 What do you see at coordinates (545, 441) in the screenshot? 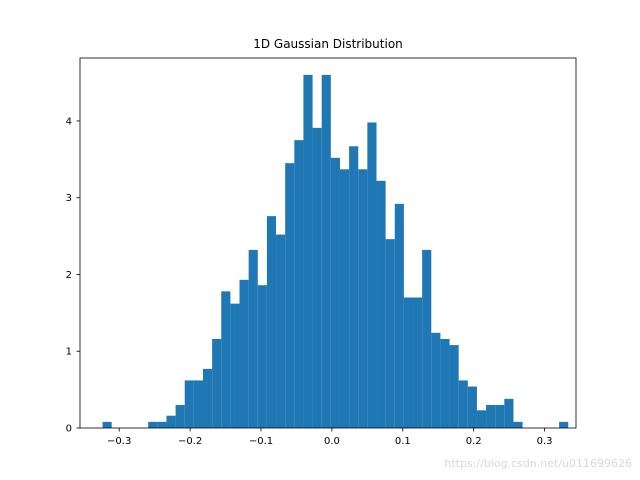
I see `x-tick-label: 0.3` at bounding box center [545, 441].